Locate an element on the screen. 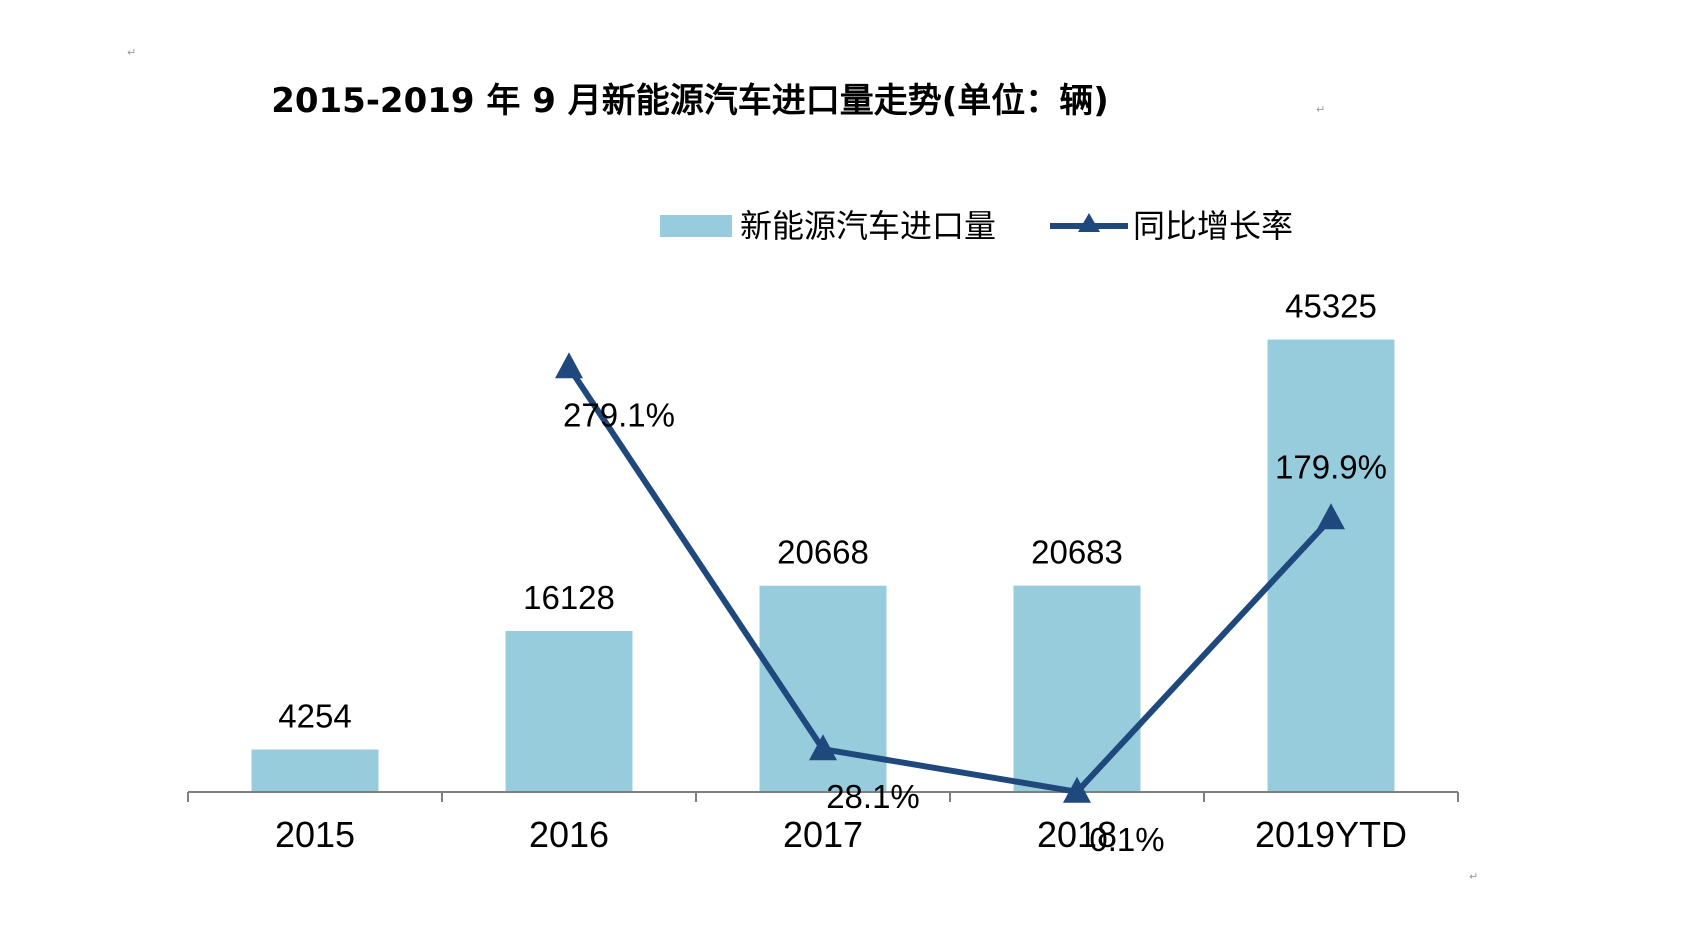 The width and height of the screenshot is (1706, 937). growth-rate-label-2019YTD: 179.9% is located at coordinates (1331, 466).